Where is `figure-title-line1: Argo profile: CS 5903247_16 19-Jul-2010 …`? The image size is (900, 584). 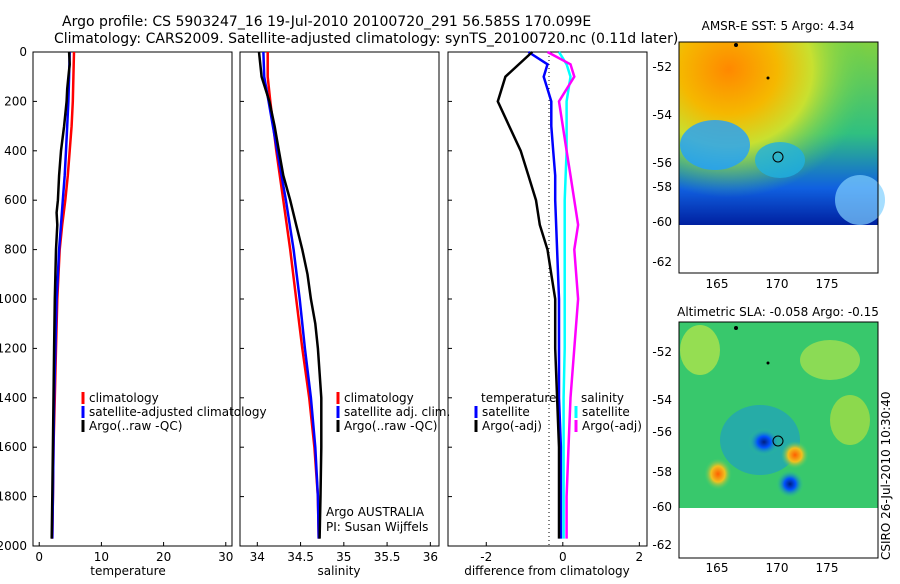 figure-title-line1: Argo profile: CS 5903247_16 19-Jul-2010 … is located at coordinates (326, 22).